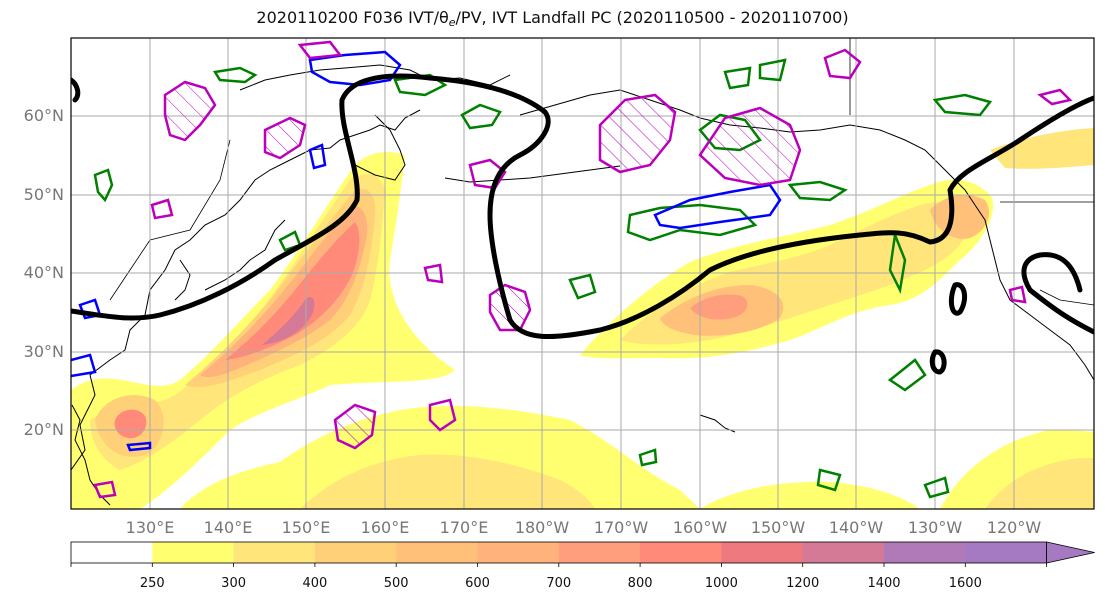 This screenshot has width=1105, height=603. I want to click on colorbar-label: 300, so click(233, 583).